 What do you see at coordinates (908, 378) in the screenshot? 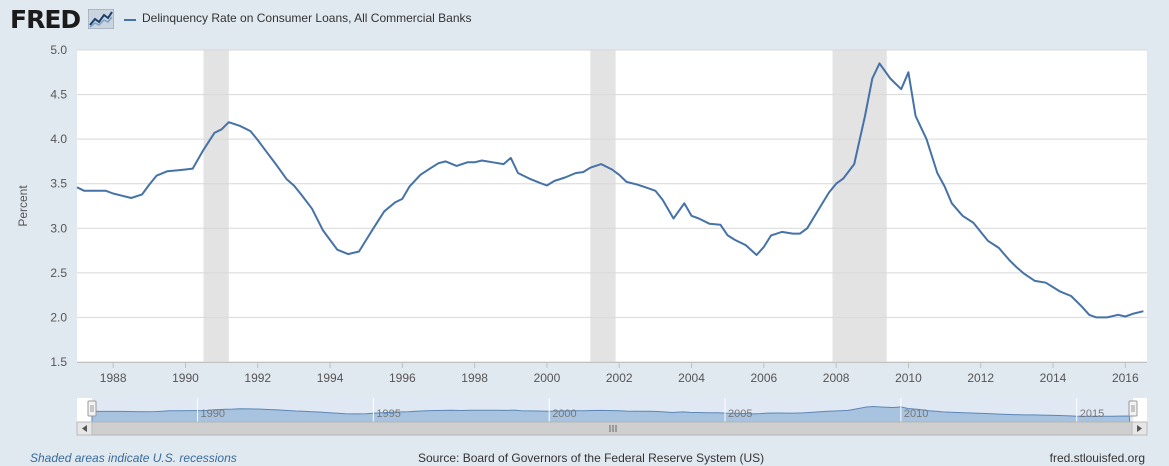
I see `x-tick-label: 2010` at bounding box center [908, 378].